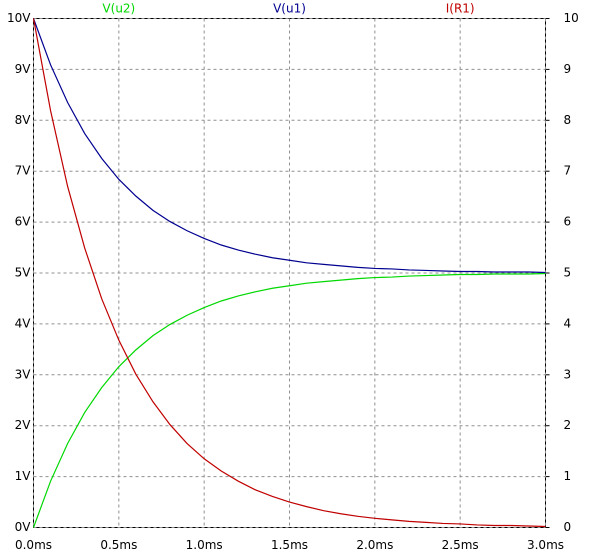  What do you see at coordinates (568, 476) in the screenshot?
I see `y2-tick-label: 1` at bounding box center [568, 476].